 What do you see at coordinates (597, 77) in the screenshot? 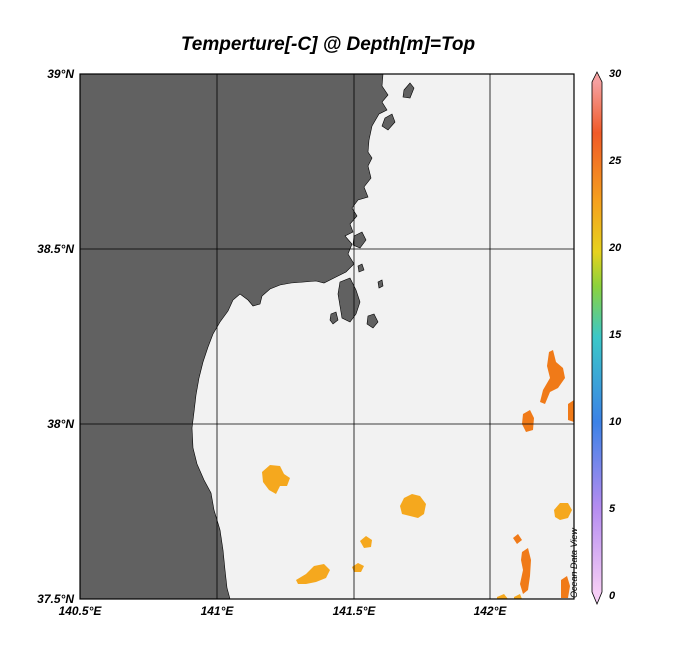
I see `colorbar-top-cap` at bounding box center [597, 77].